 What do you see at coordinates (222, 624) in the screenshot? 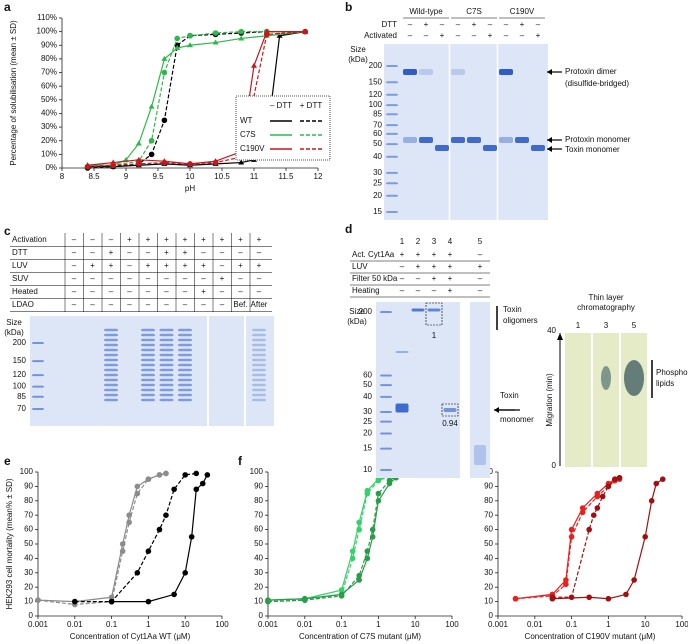
I see `x-tick-label: 100` at bounding box center [222, 624].